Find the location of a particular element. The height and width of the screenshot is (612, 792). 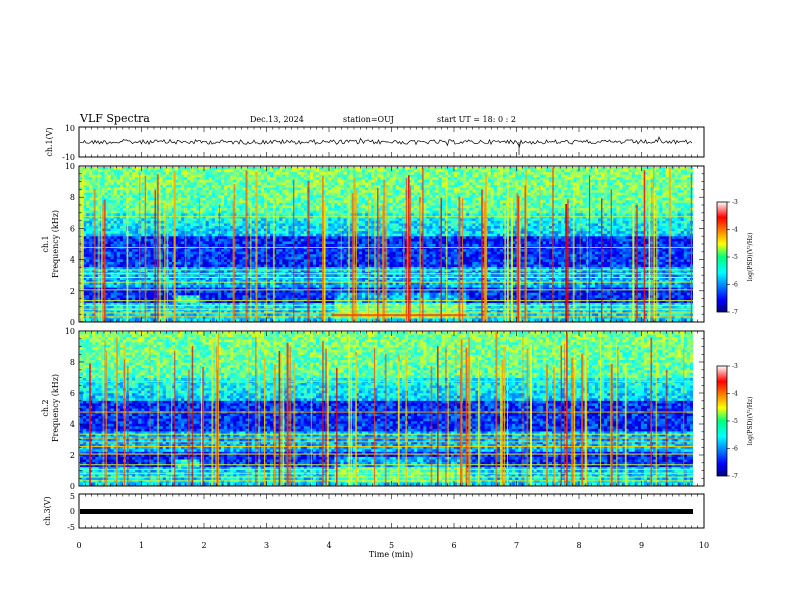

ch1-ytick-top: 10 is located at coordinates (70, 128).